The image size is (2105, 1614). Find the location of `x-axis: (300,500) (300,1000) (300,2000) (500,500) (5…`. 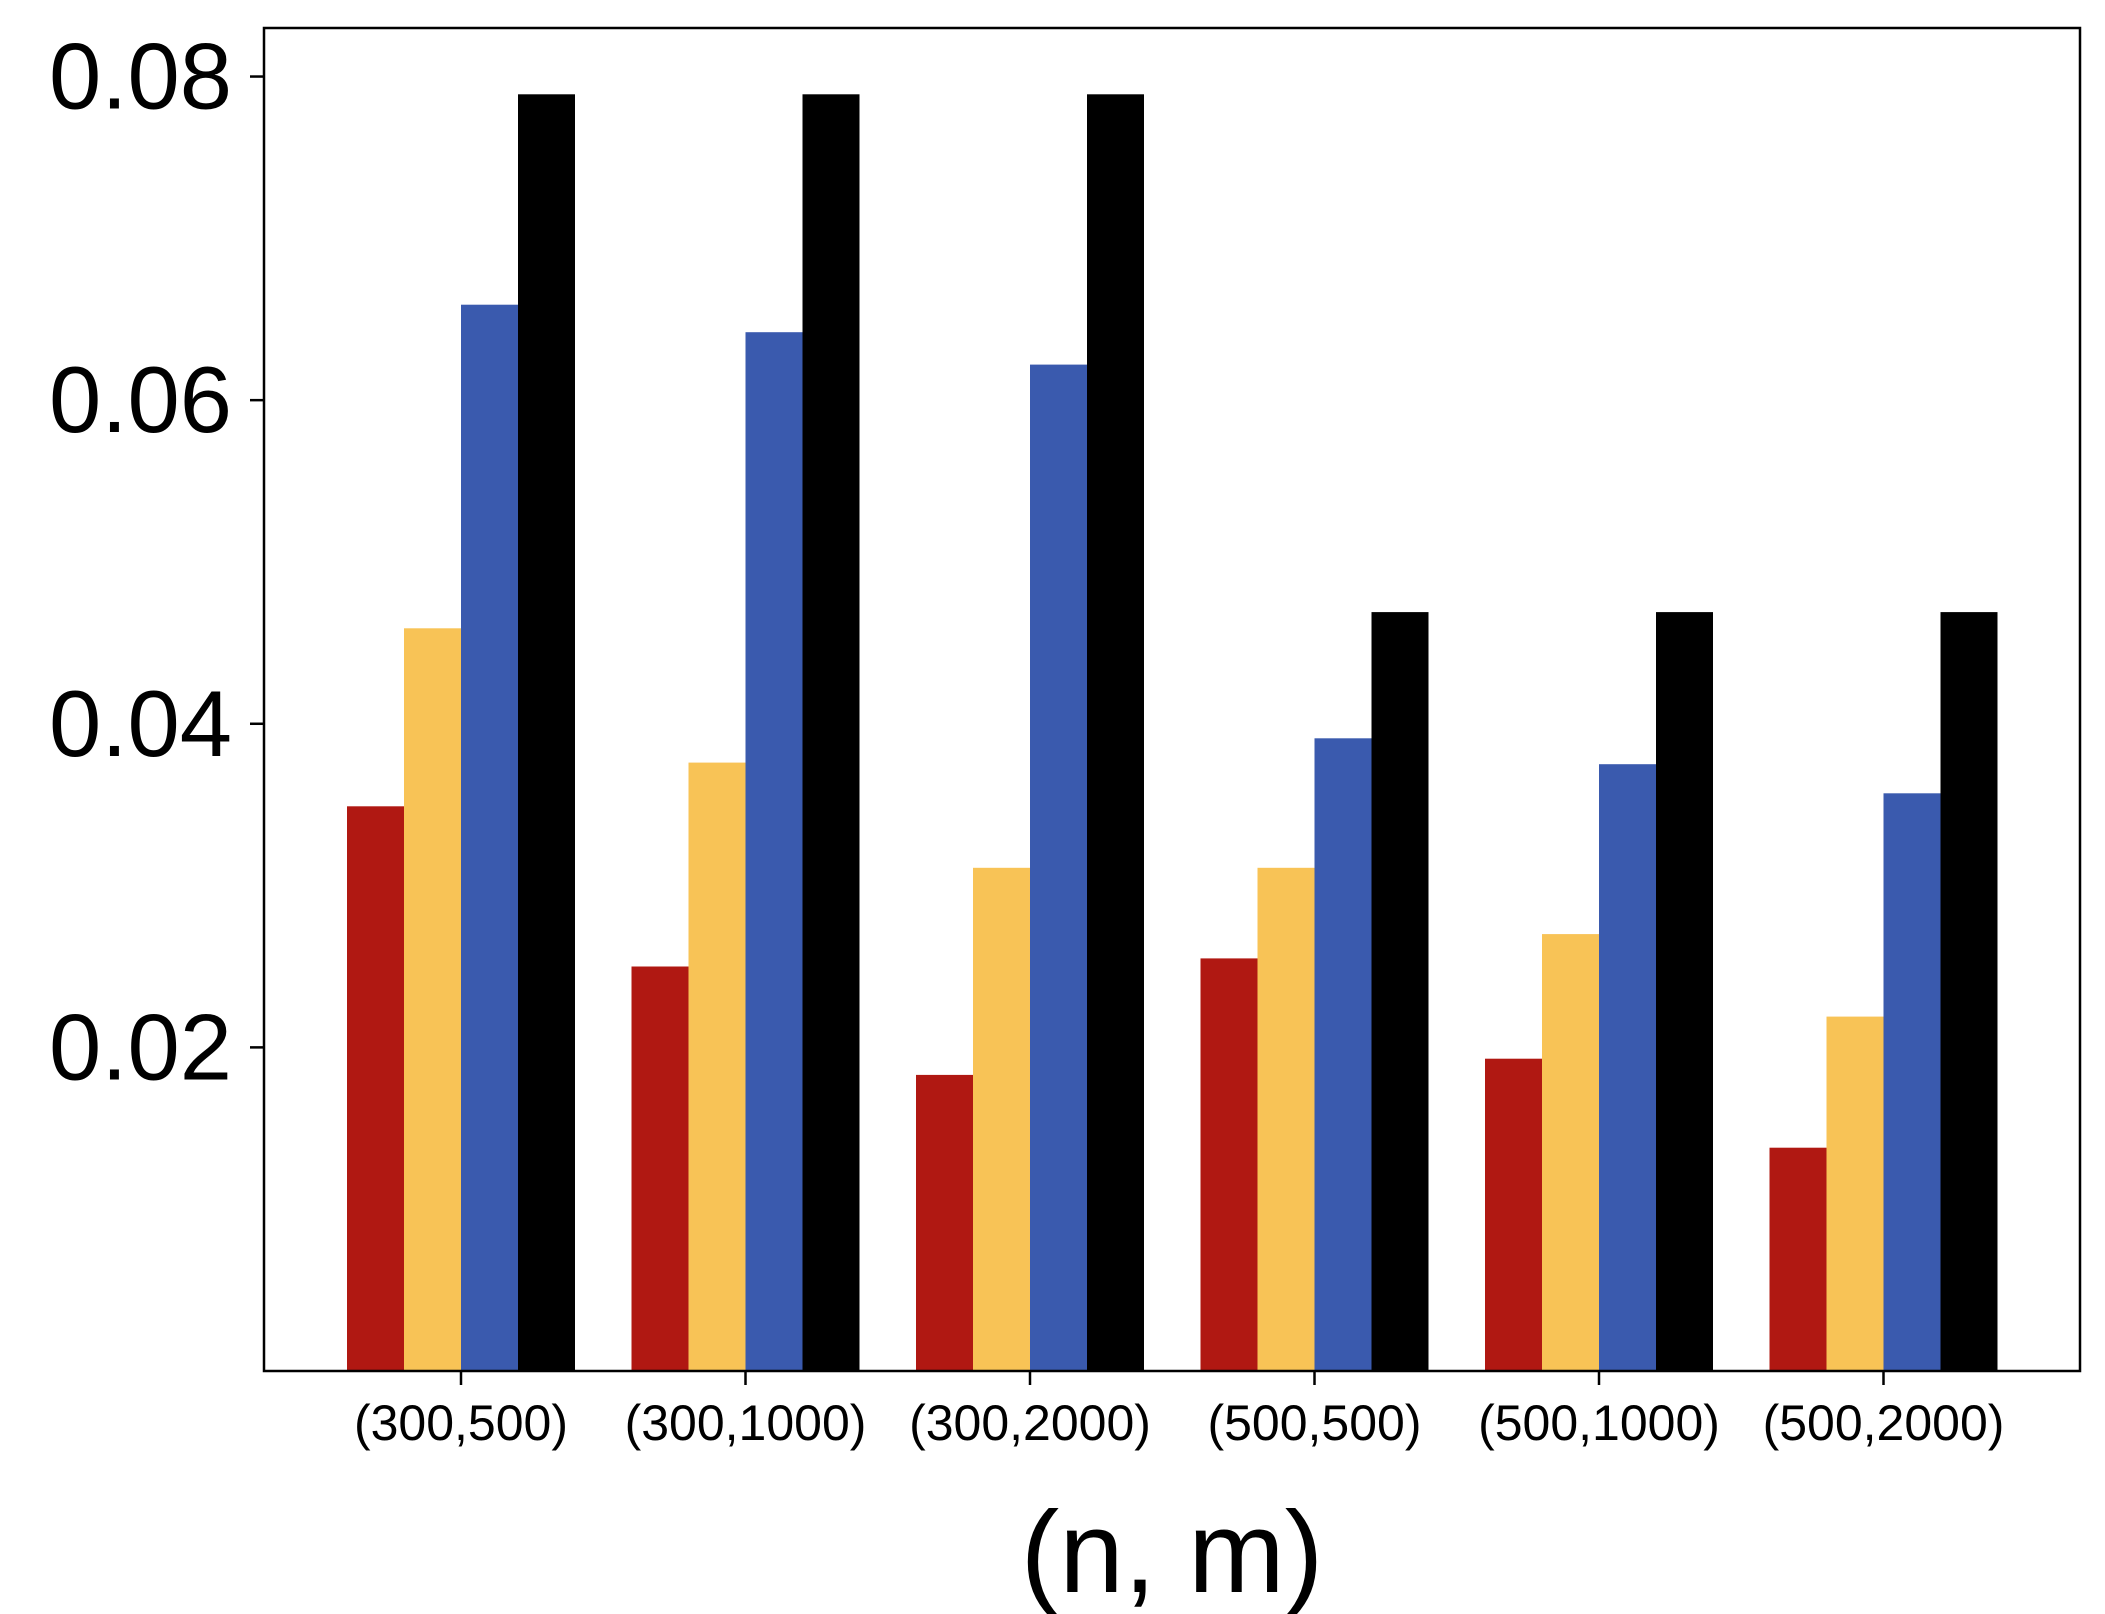

x-axis: (300,500) (300,1000) (300,2000) (500,500) (5… is located at coordinates (1179, 1411).